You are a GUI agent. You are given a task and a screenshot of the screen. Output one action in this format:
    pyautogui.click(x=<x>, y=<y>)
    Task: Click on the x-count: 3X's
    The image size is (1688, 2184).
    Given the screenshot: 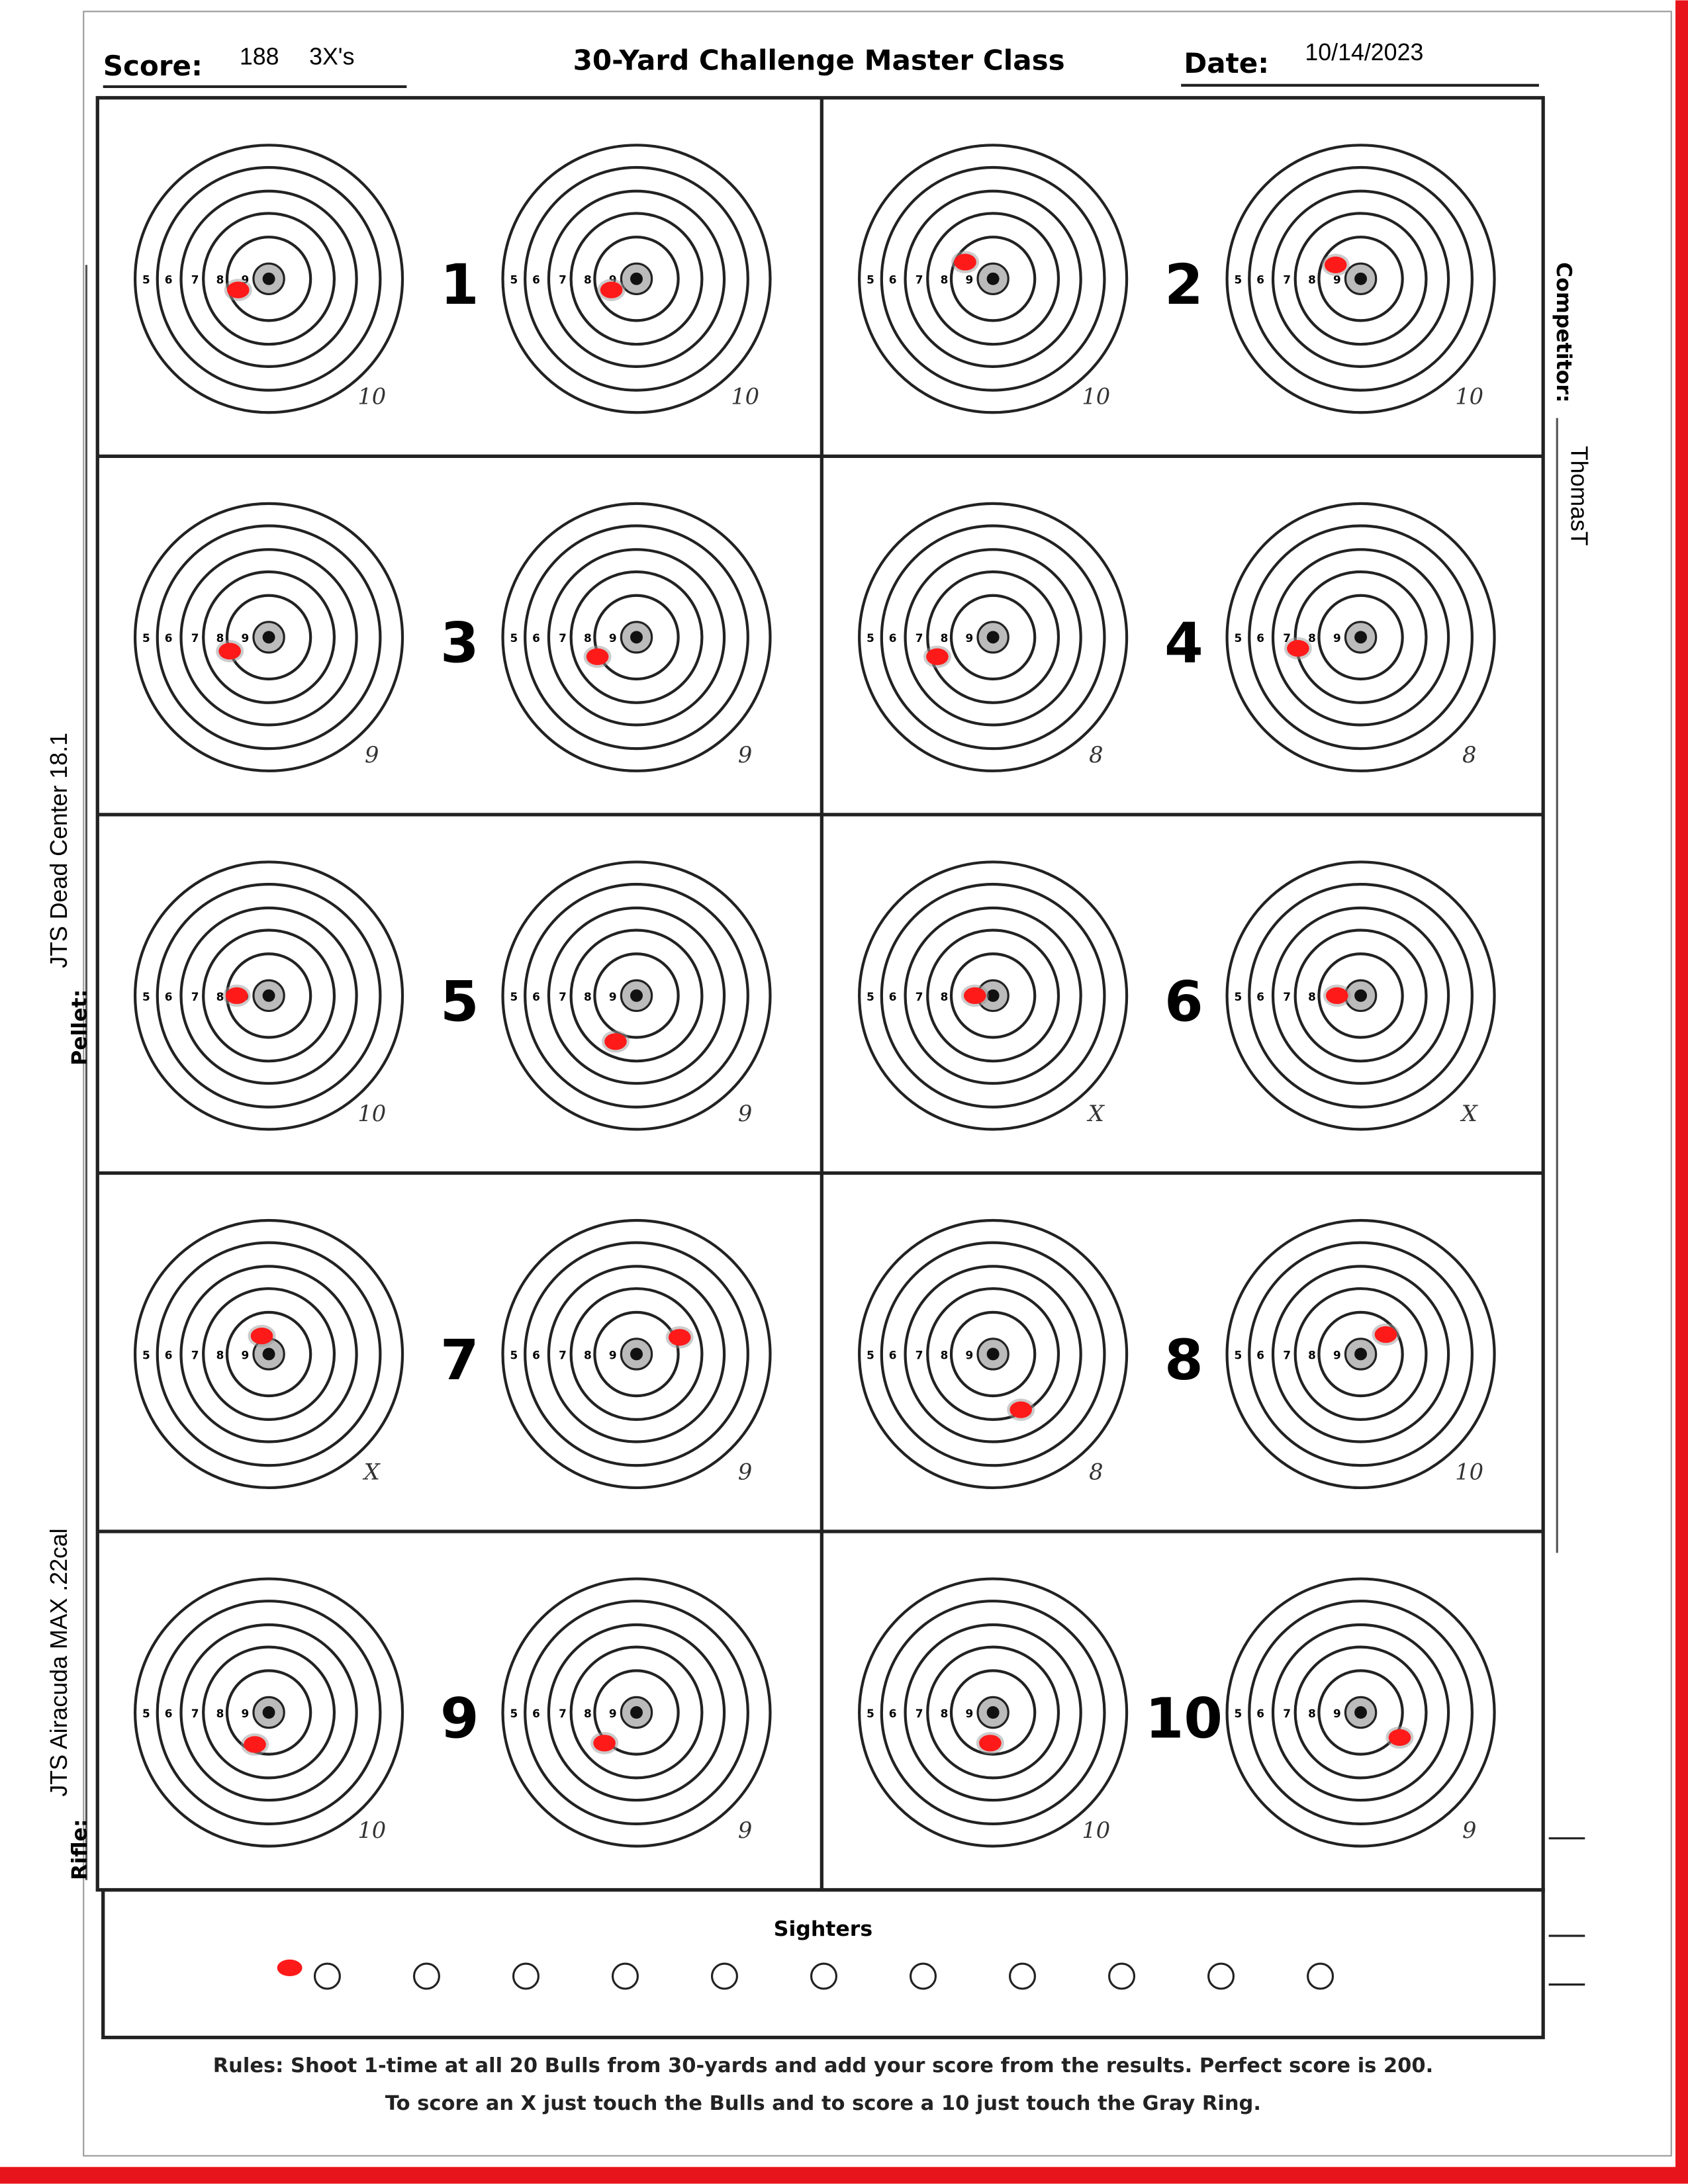 What is the action you would take?
    pyautogui.click(x=331, y=56)
    